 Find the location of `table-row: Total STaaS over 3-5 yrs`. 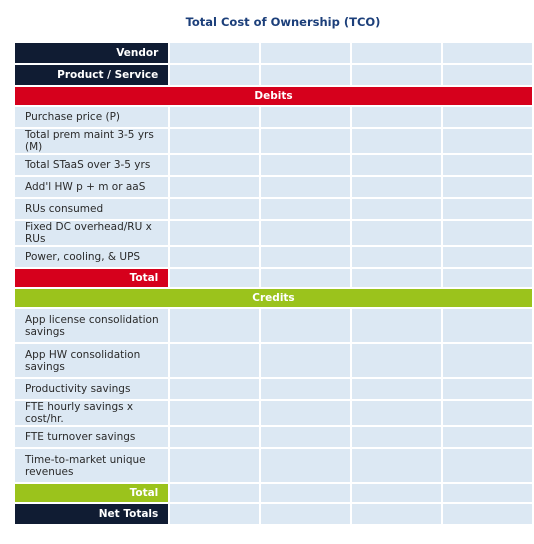

table-row: Total STaaS over 3-5 yrs is located at coordinates (273, 165).